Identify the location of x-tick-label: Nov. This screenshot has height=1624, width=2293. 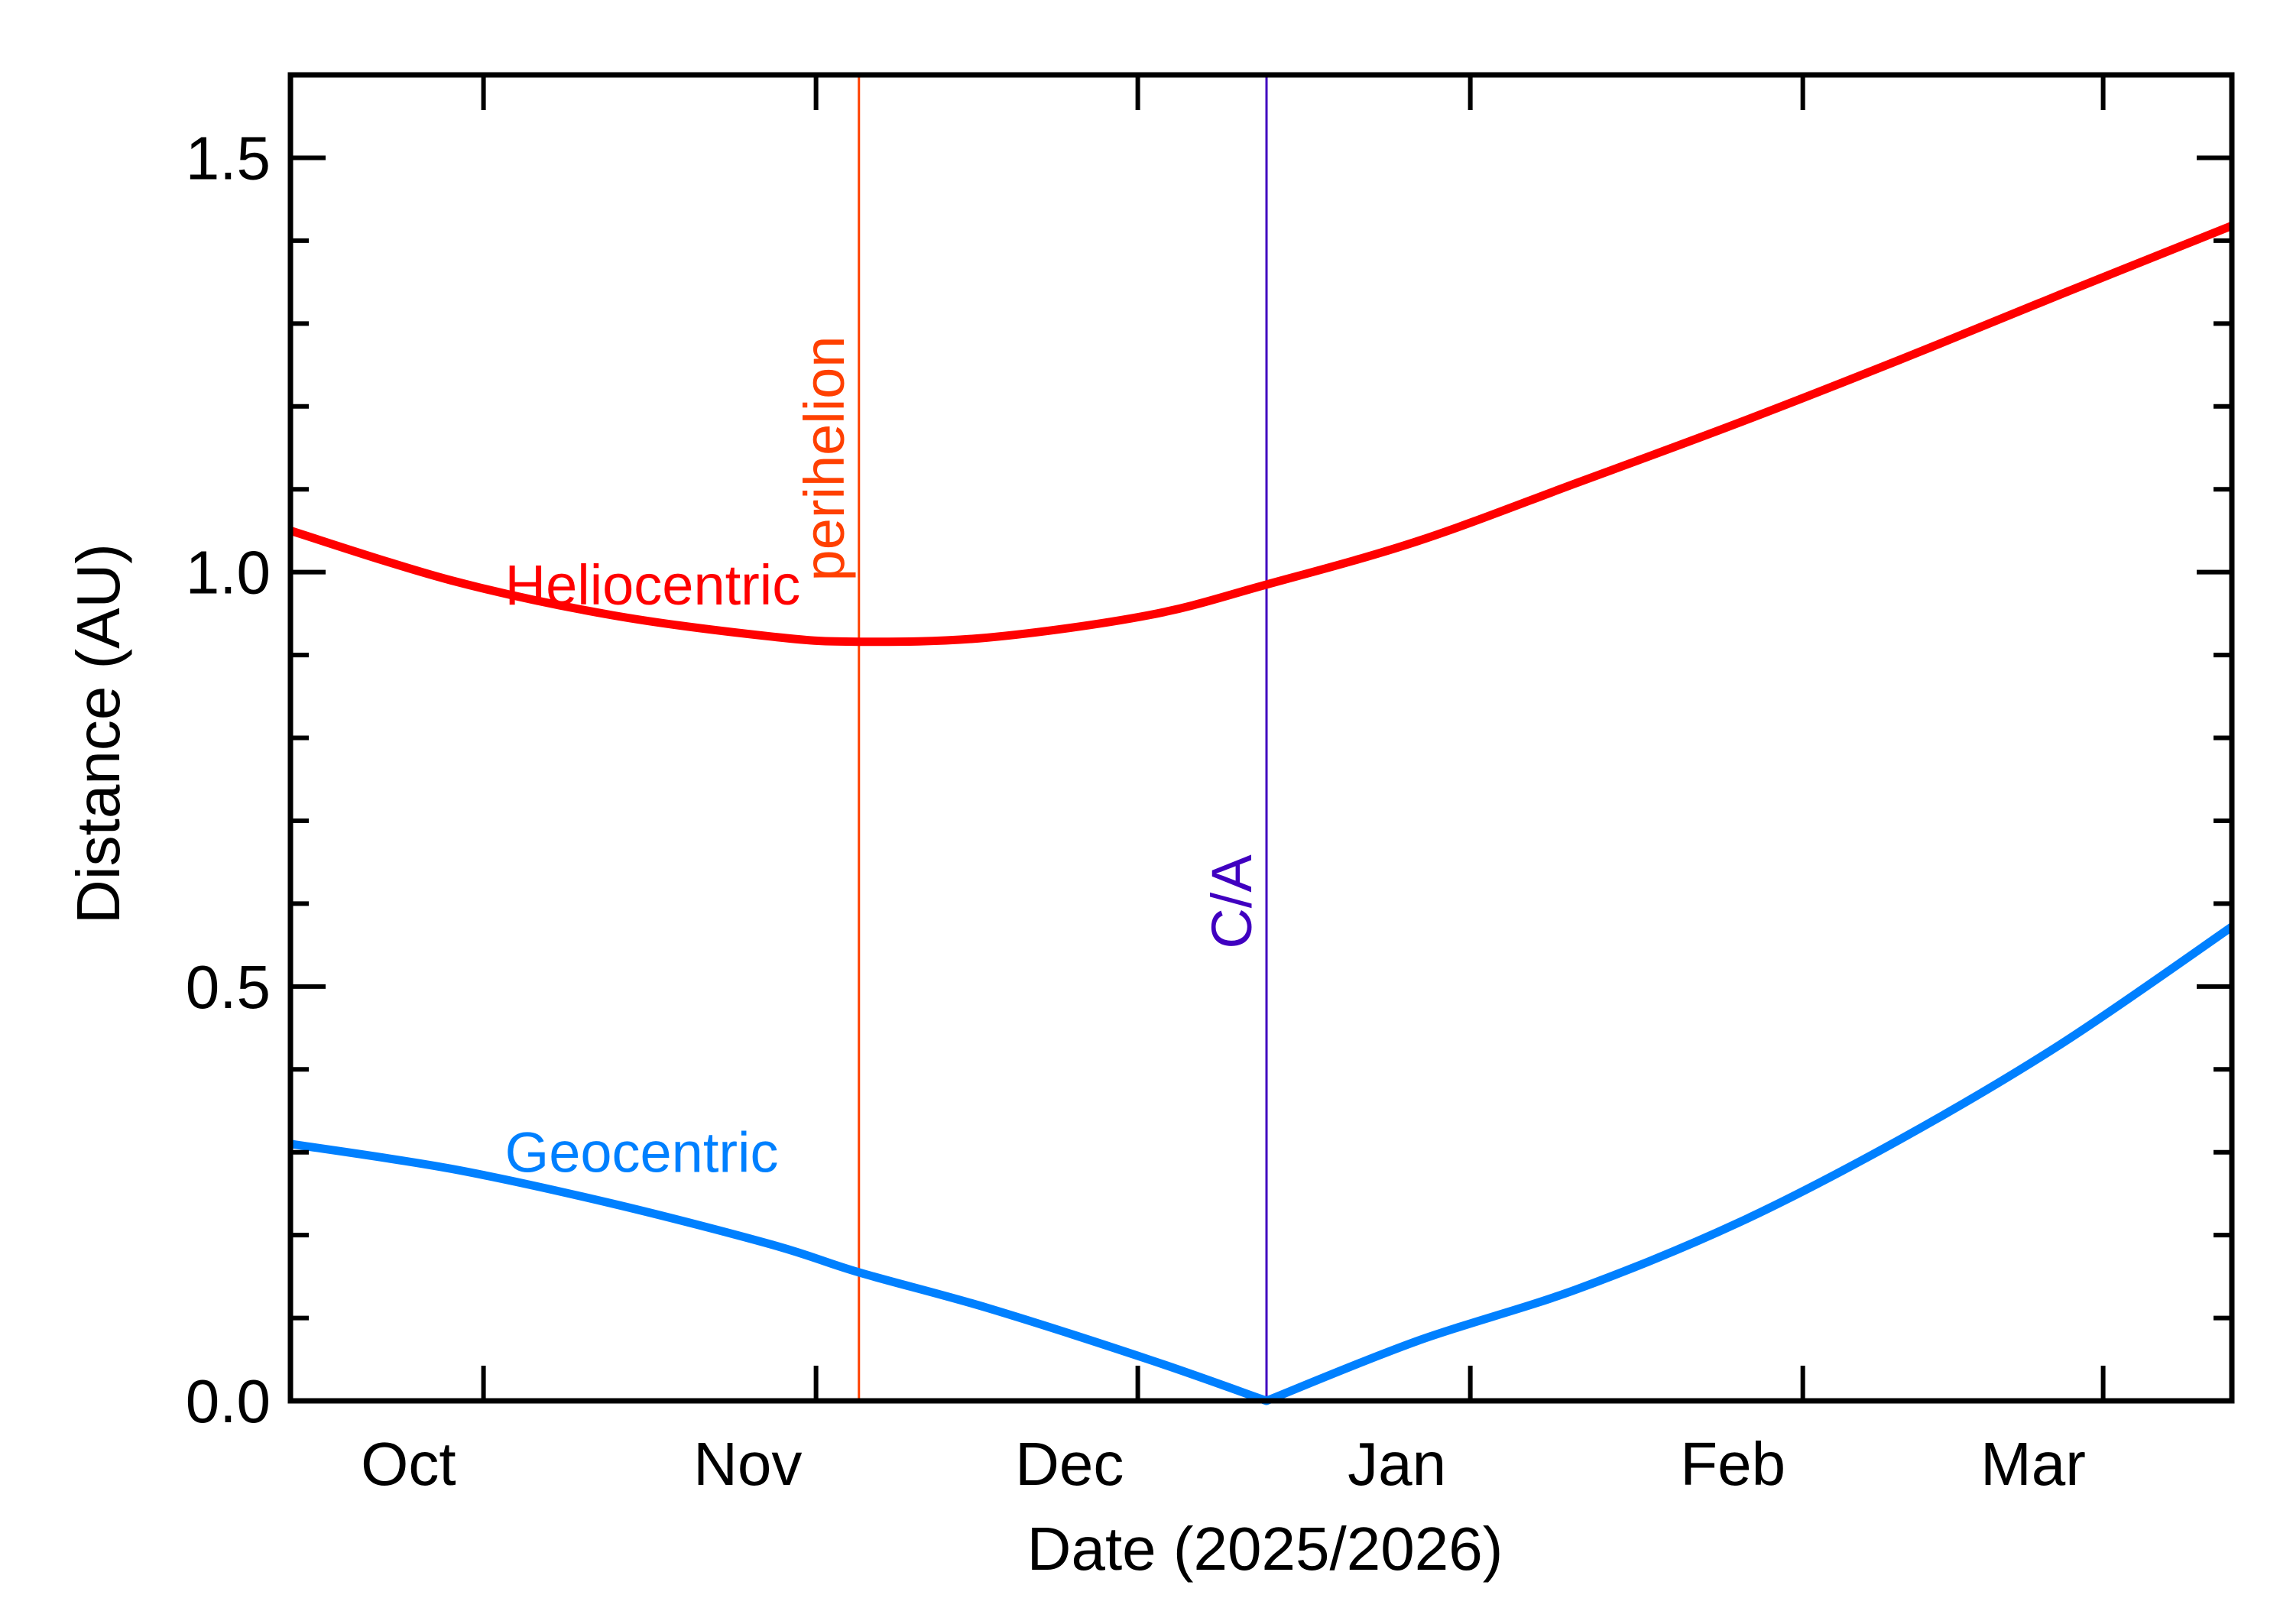
(747, 1464).